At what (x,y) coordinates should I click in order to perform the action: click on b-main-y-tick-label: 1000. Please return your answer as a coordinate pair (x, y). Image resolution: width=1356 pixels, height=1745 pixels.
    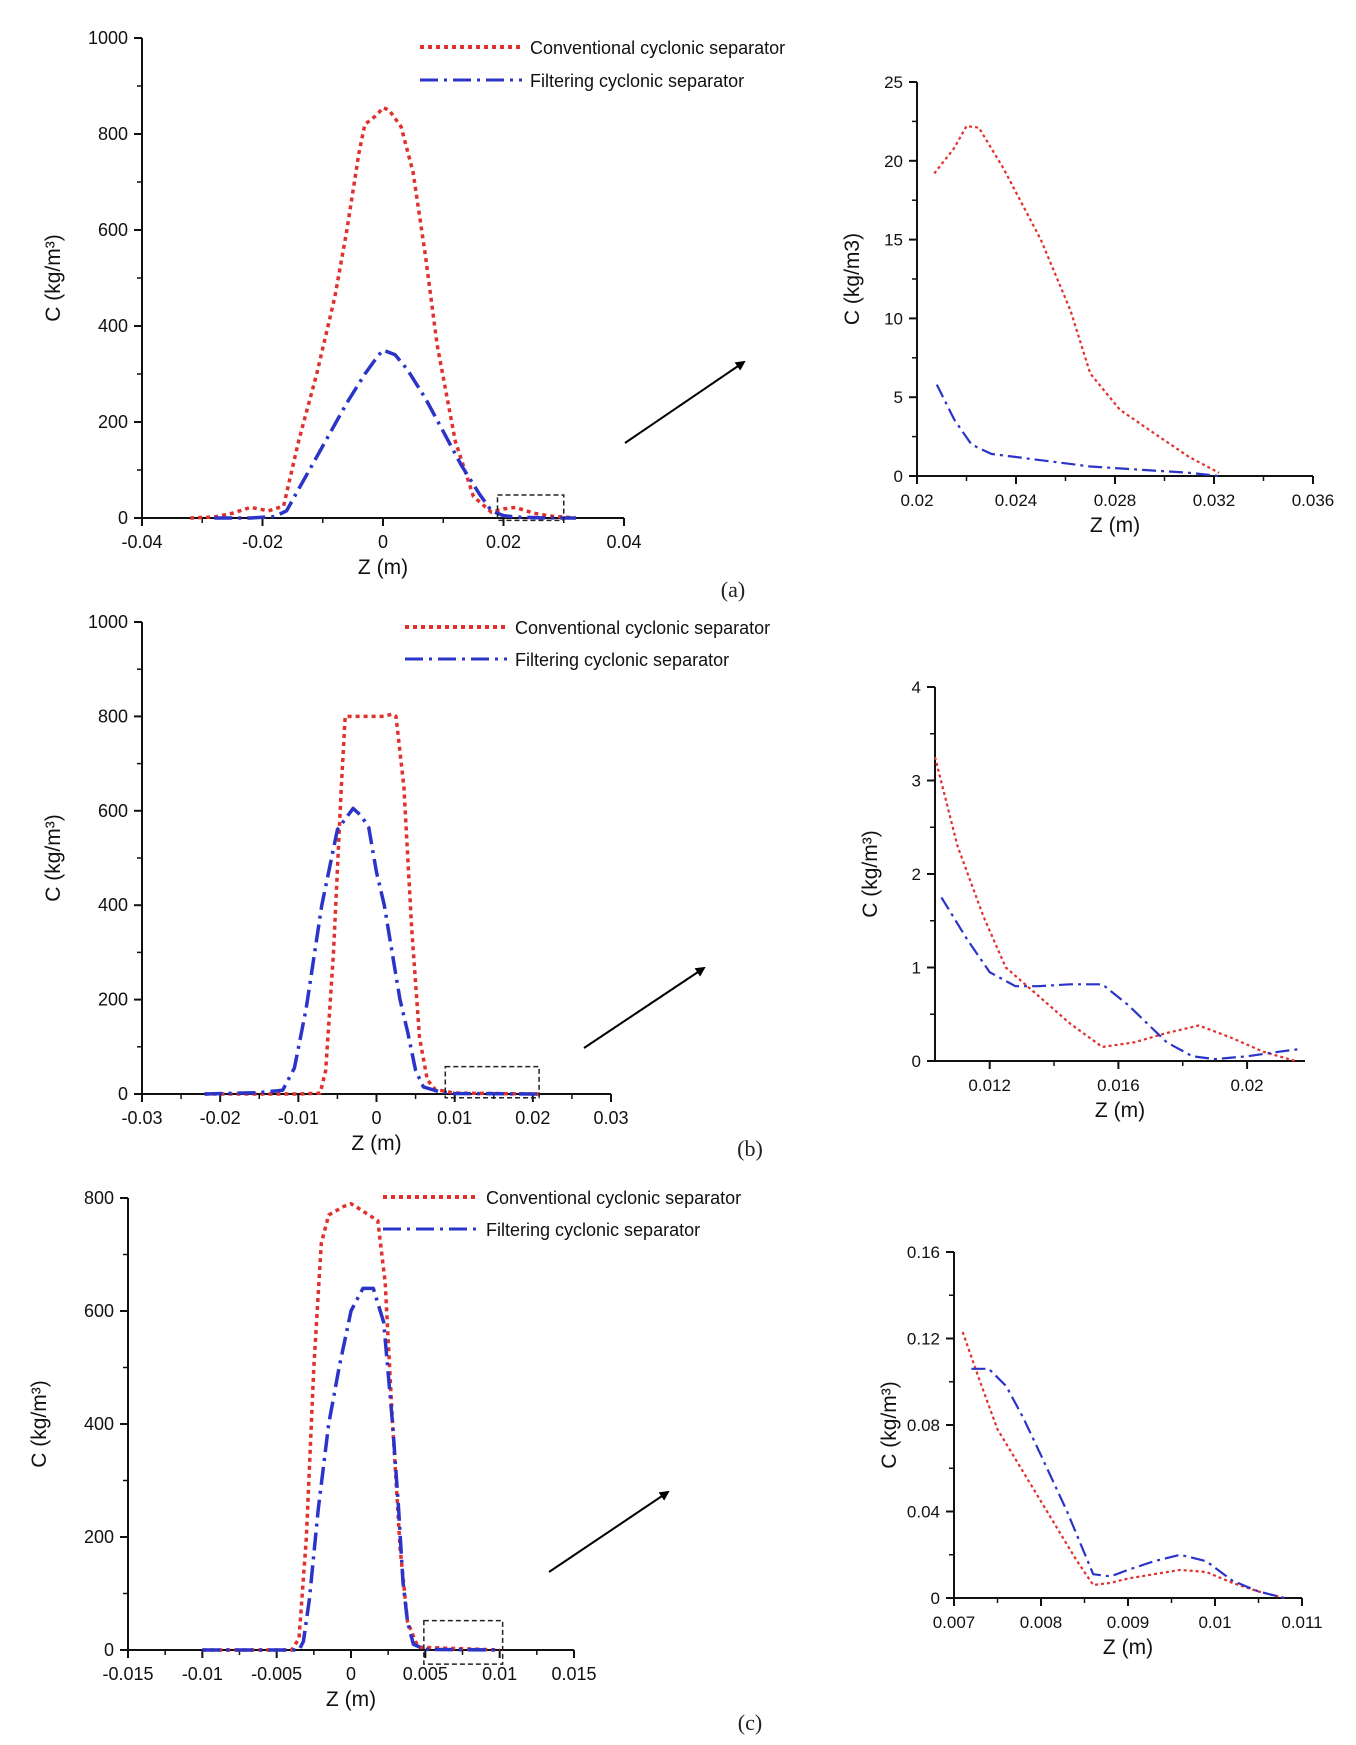
    Looking at the image, I should click on (108, 622).